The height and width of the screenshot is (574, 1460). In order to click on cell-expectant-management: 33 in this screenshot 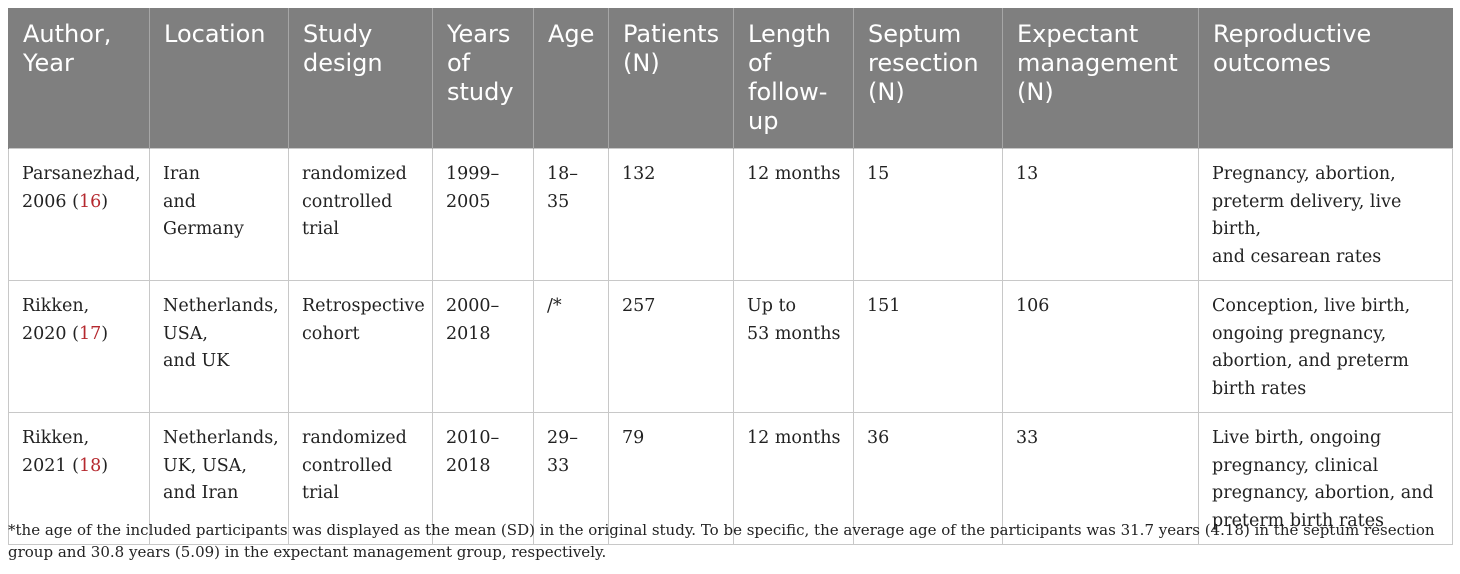, I will do `click(1100, 478)`.